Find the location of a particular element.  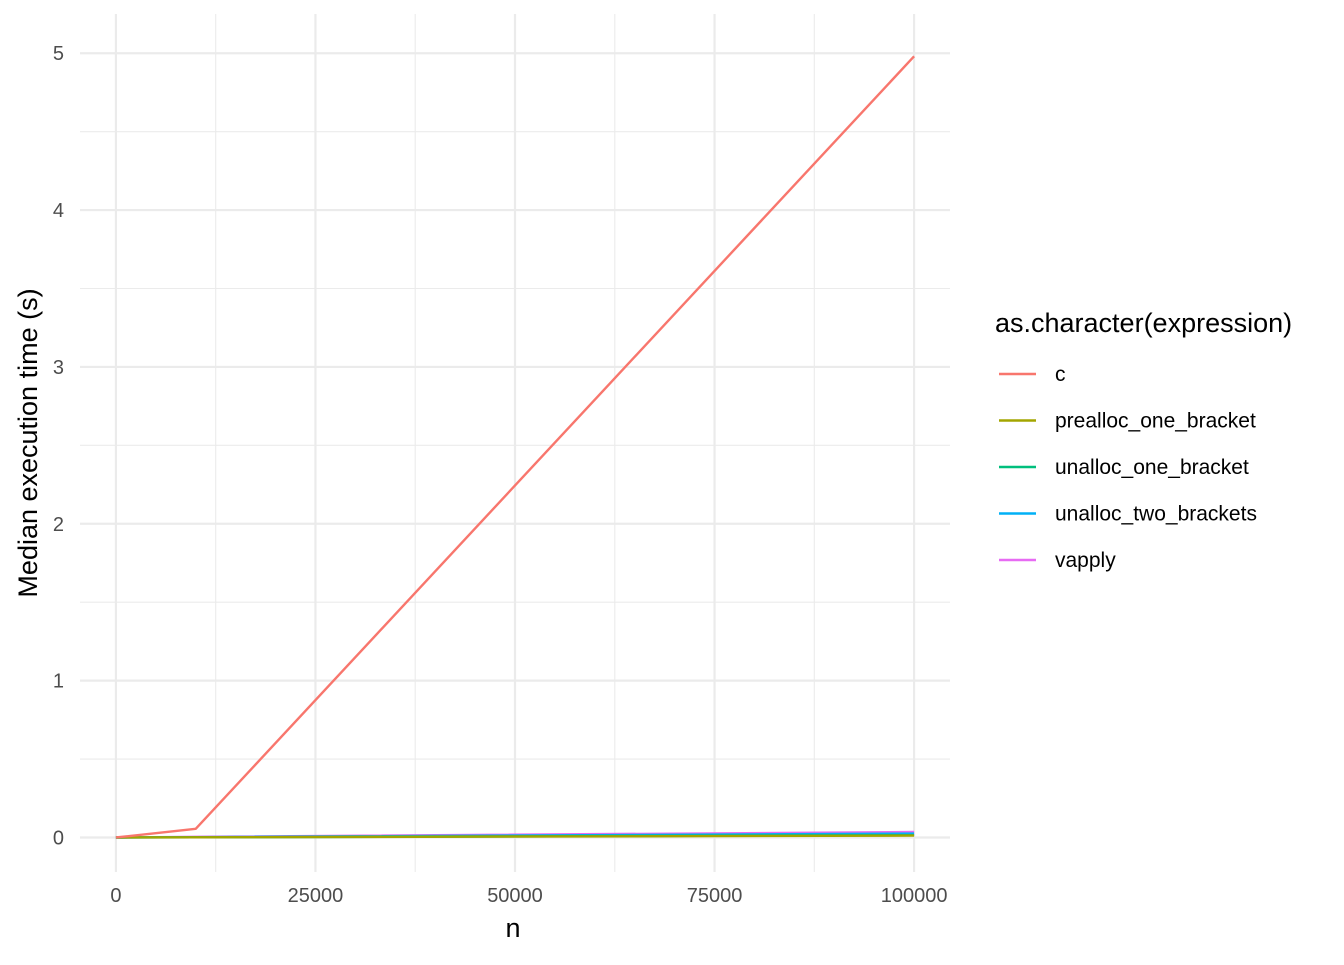

legend-title: as.character(expression) is located at coordinates (1143, 323).